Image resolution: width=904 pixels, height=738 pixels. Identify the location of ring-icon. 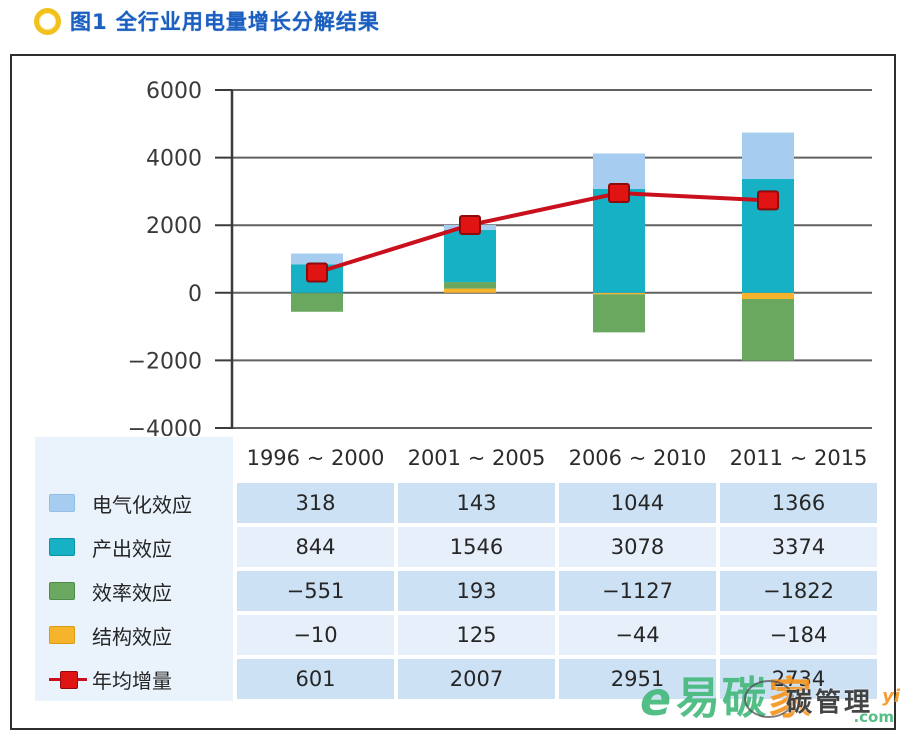
(47, 21).